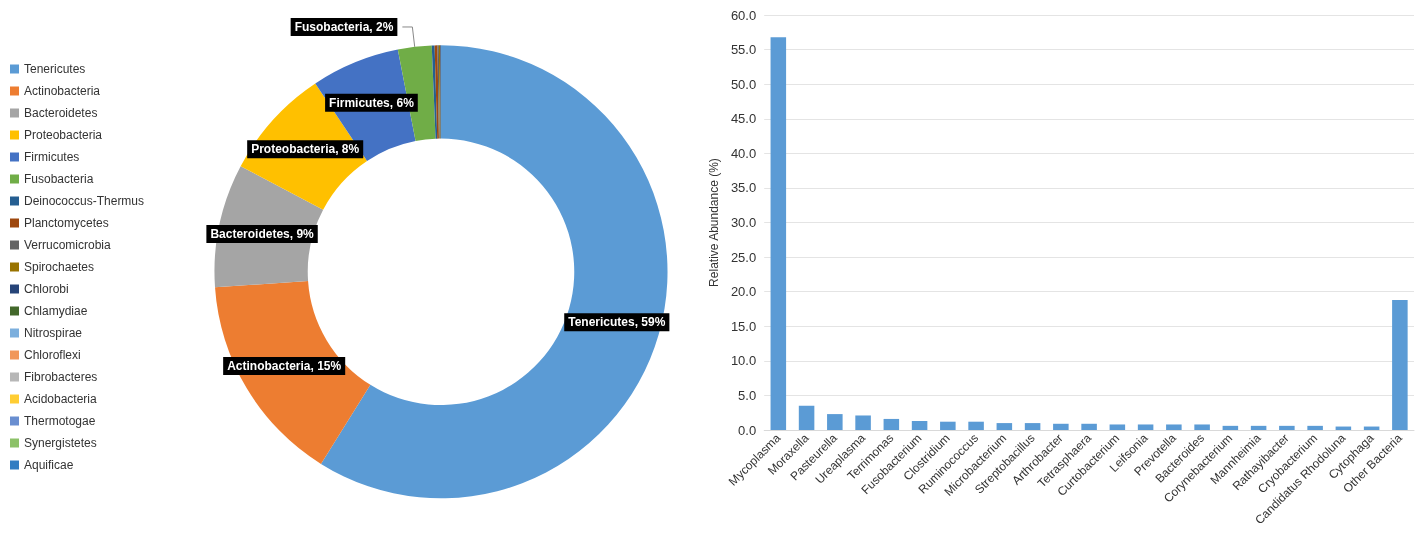  Describe the element at coordinates (49, 465) in the screenshot. I see `legend-label: Aquificae` at that location.